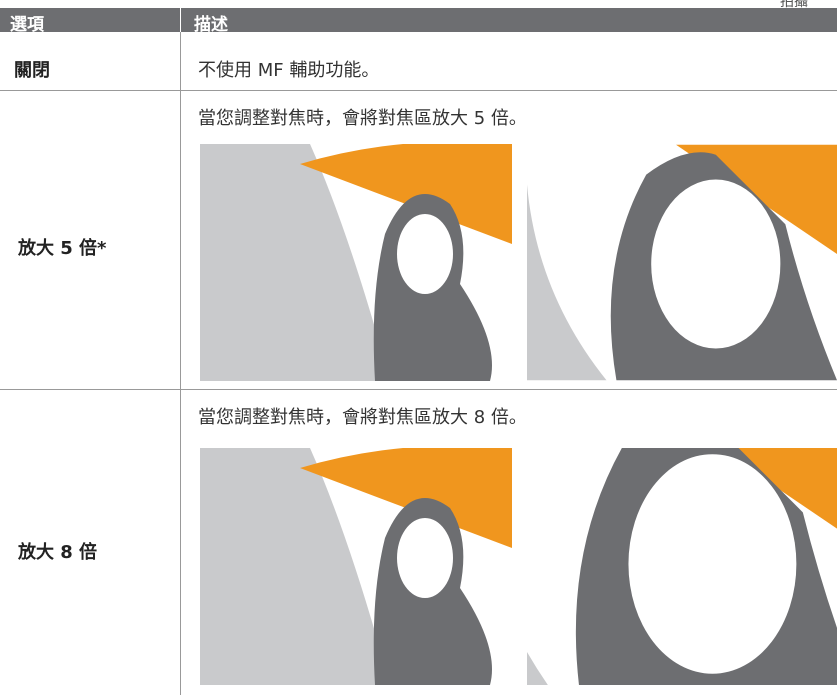 The height and width of the screenshot is (695, 837). What do you see at coordinates (362, 118) in the screenshot?
I see `description: 當您調整對焦時，會將對焦區放大 5 倍。` at bounding box center [362, 118].